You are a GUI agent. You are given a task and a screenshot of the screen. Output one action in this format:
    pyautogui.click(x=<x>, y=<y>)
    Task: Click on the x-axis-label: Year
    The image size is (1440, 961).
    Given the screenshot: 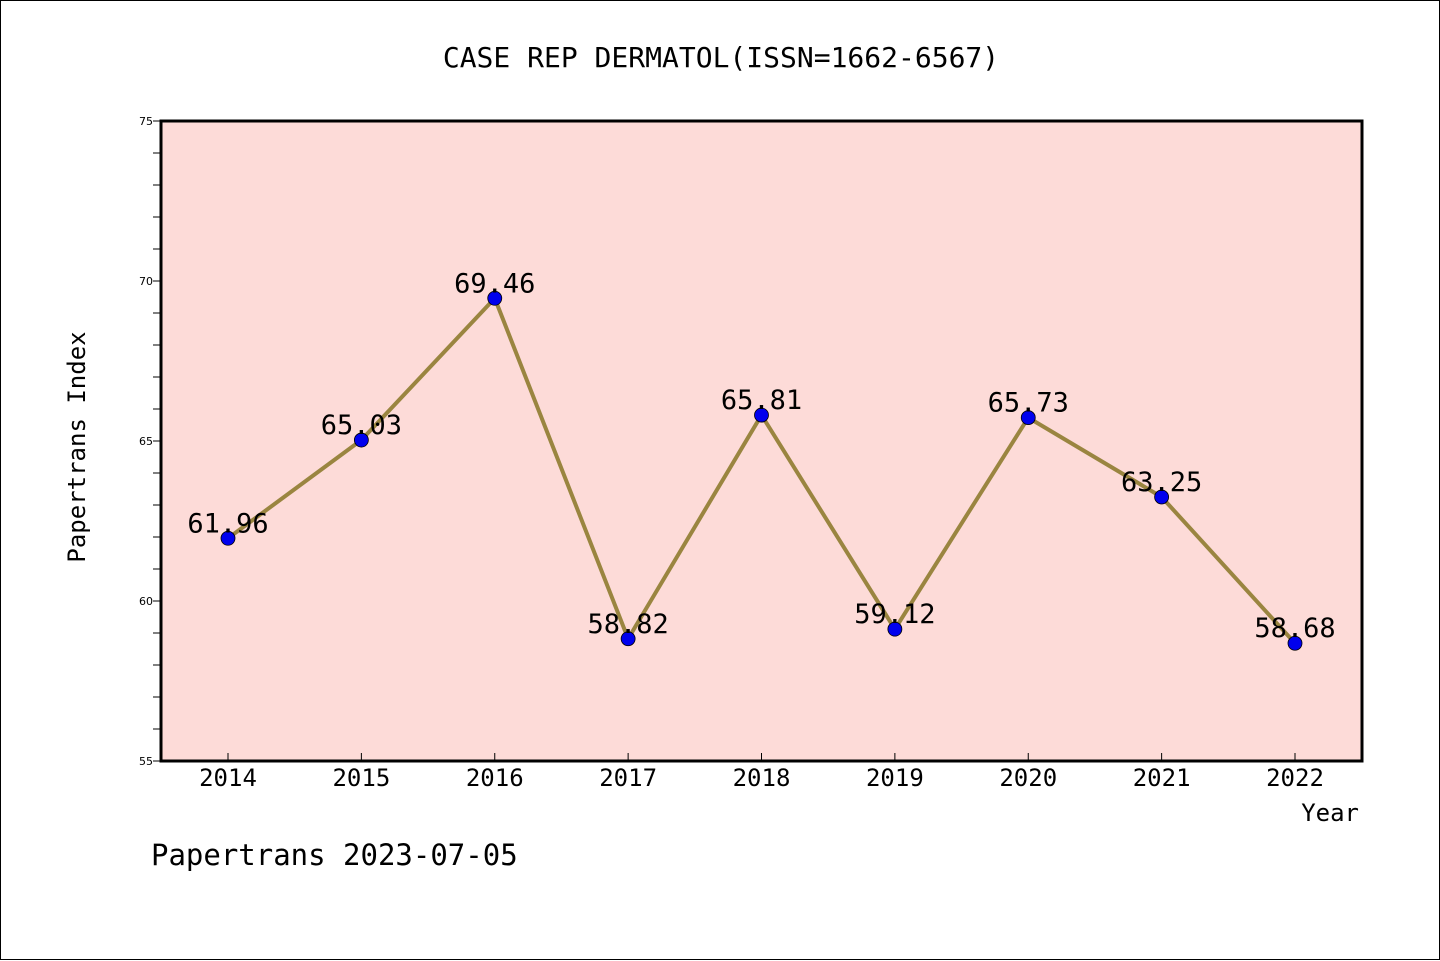 What is the action you would take?
    pyautogui.click(x=1330, y=813)
    